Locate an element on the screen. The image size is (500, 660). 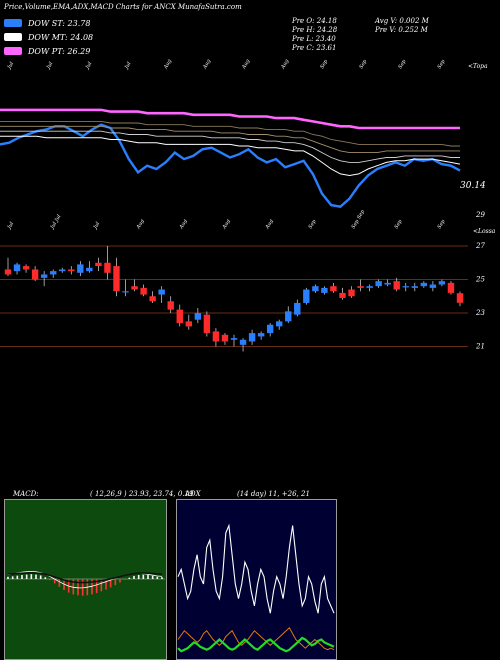
legend-dow-pt: DOW PT: 26.29 is located at coordinates (47, 51).